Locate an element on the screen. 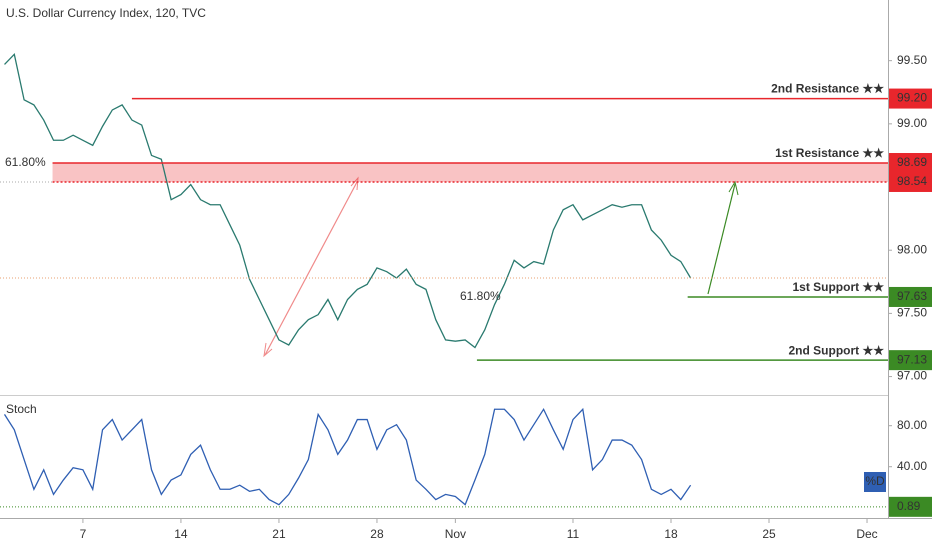 This screenshot has height=550, width=932. indicator-title: Stoch is located at coordinates (21, 409).